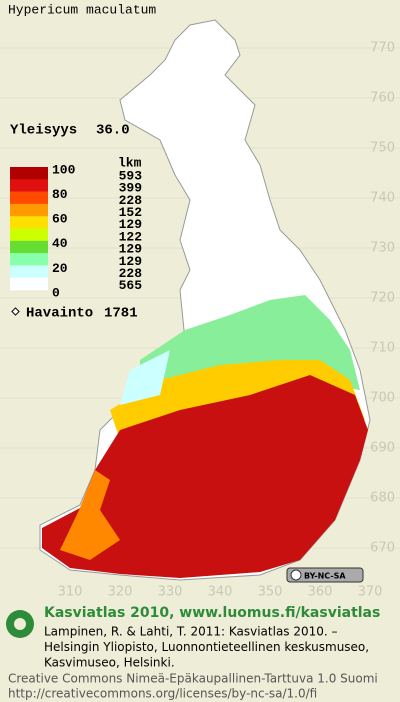 The width and height of the screenshot is (400, 702). Describe the element at coordinates (60, 219) in the screenshot. I see `legend-scale-label: 60` at that location.